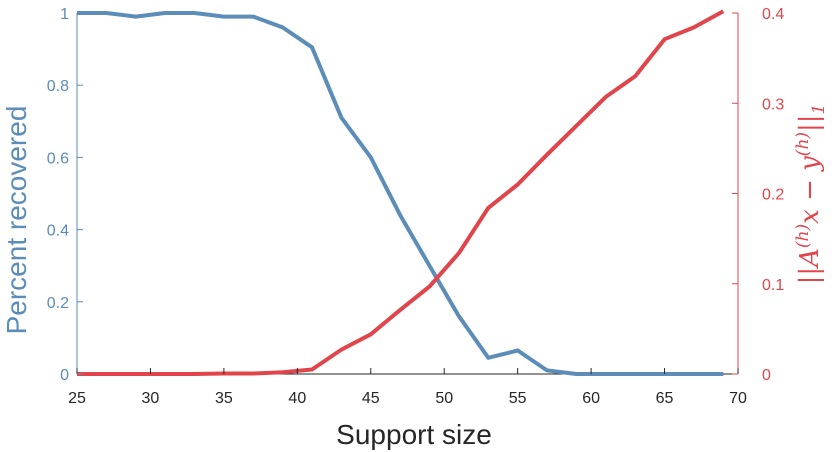  What do you see at coordinates (444, 398) in the screenshot?
I see `x-tick-label: 50` at bounding box center [444, 398].